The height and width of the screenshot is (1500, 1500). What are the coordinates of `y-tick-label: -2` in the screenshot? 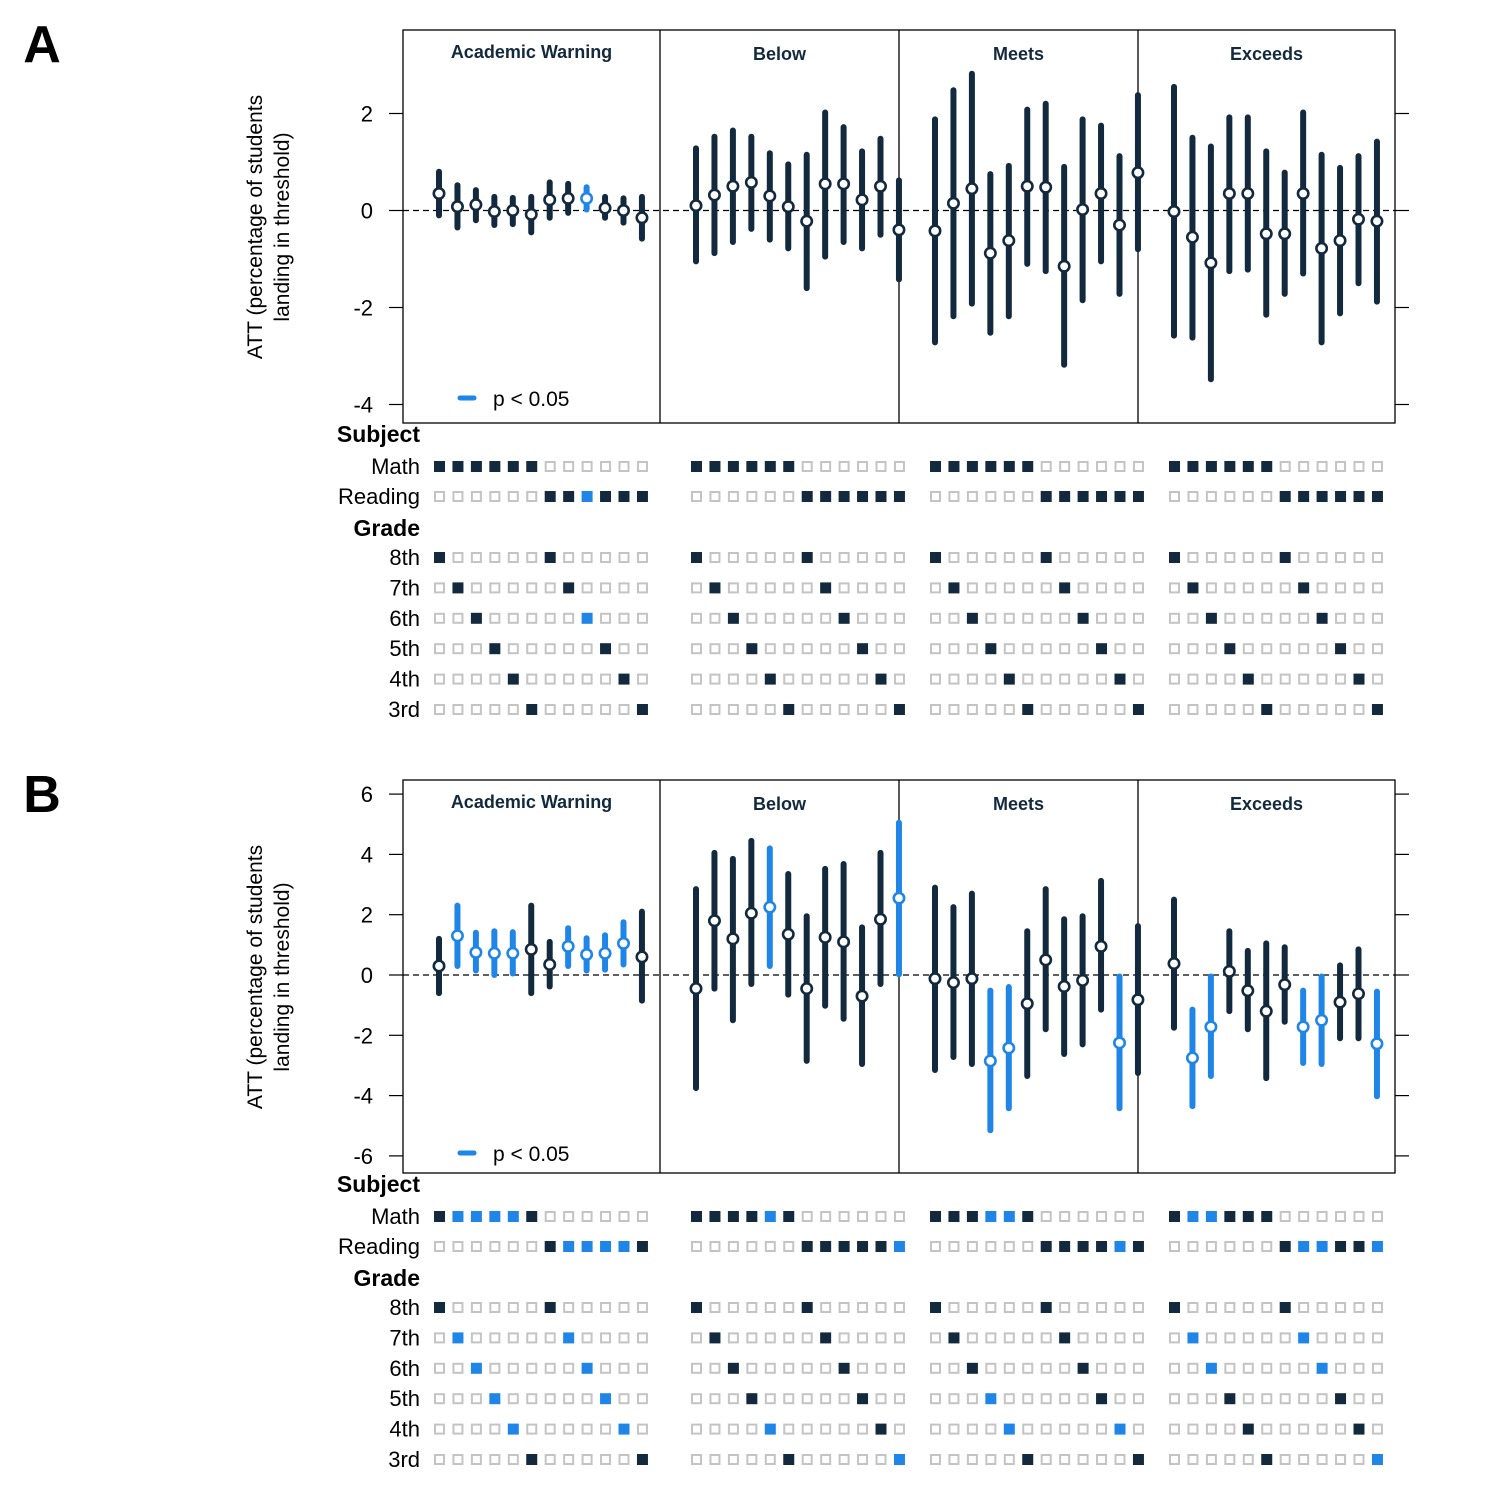 It's located at (363, 1035).